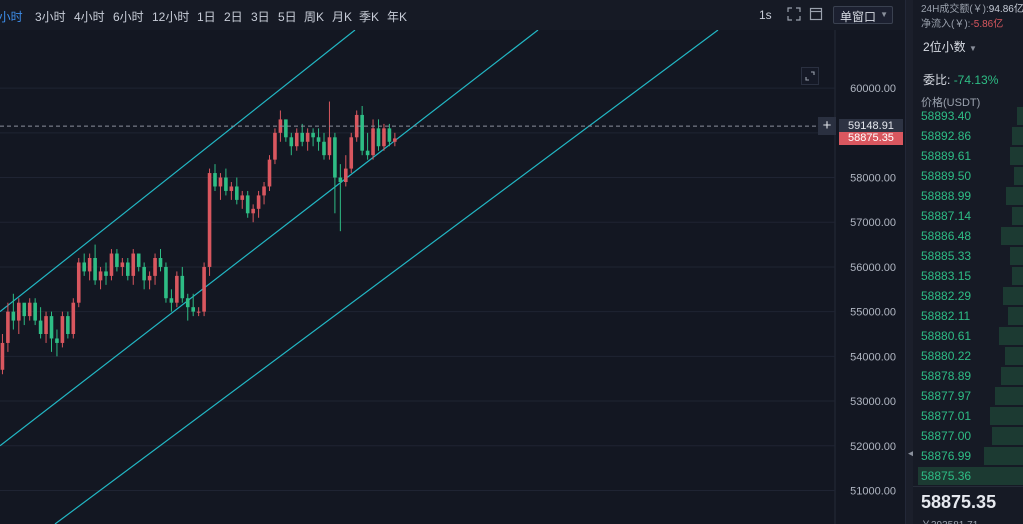  I want to click on bid-row: 58882.11, so click(968, 316).